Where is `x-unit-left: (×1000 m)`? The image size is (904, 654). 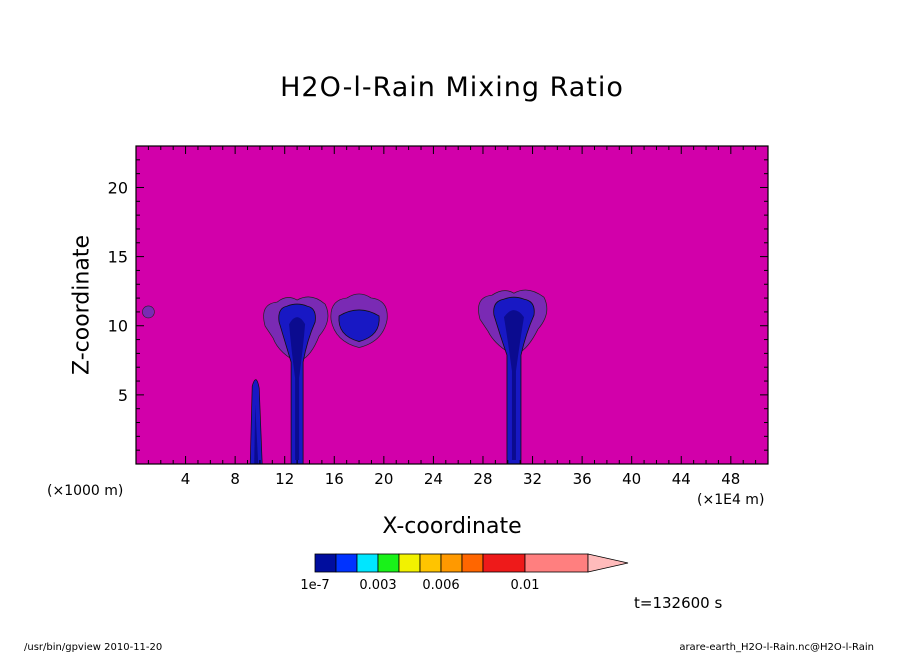
x-unit-left: (×1000 m) is located at coordinates (85, 491).